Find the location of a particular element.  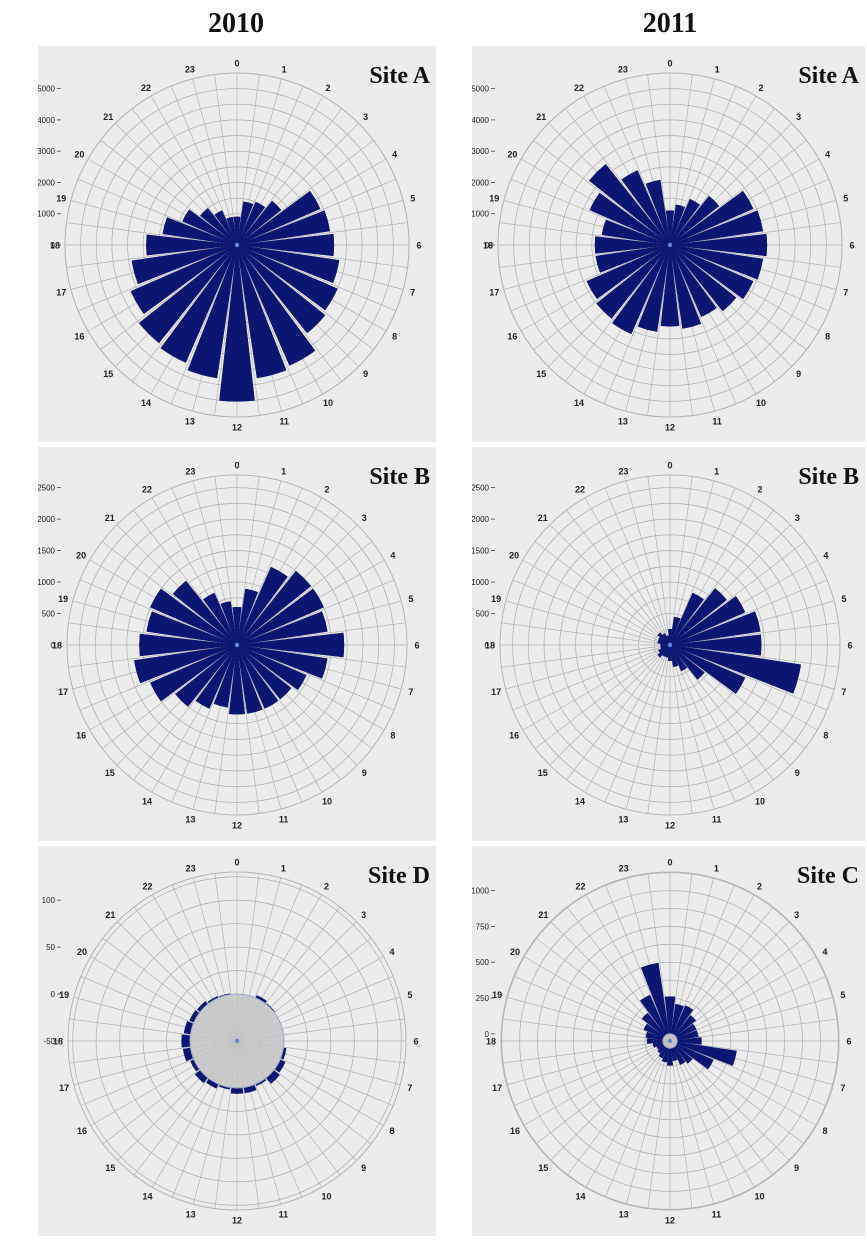

center-dot is located at coordinates (237, 245).